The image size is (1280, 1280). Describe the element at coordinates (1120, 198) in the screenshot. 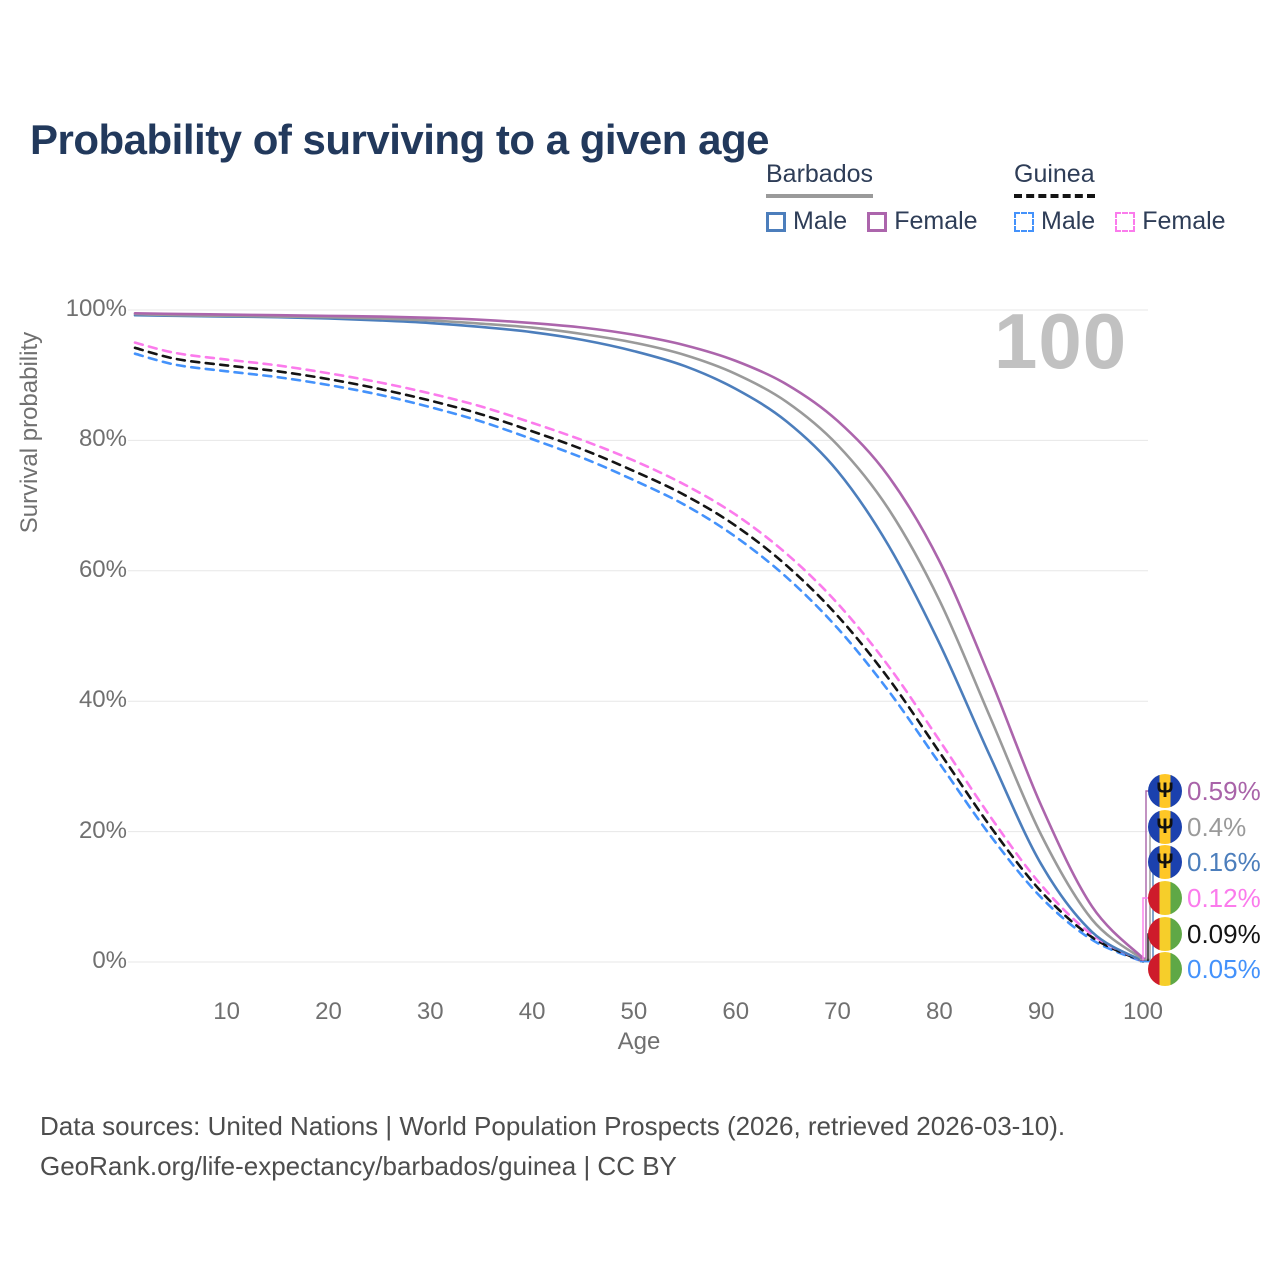

I see `legend-group-guinea: Guinea Male Female` at that location.